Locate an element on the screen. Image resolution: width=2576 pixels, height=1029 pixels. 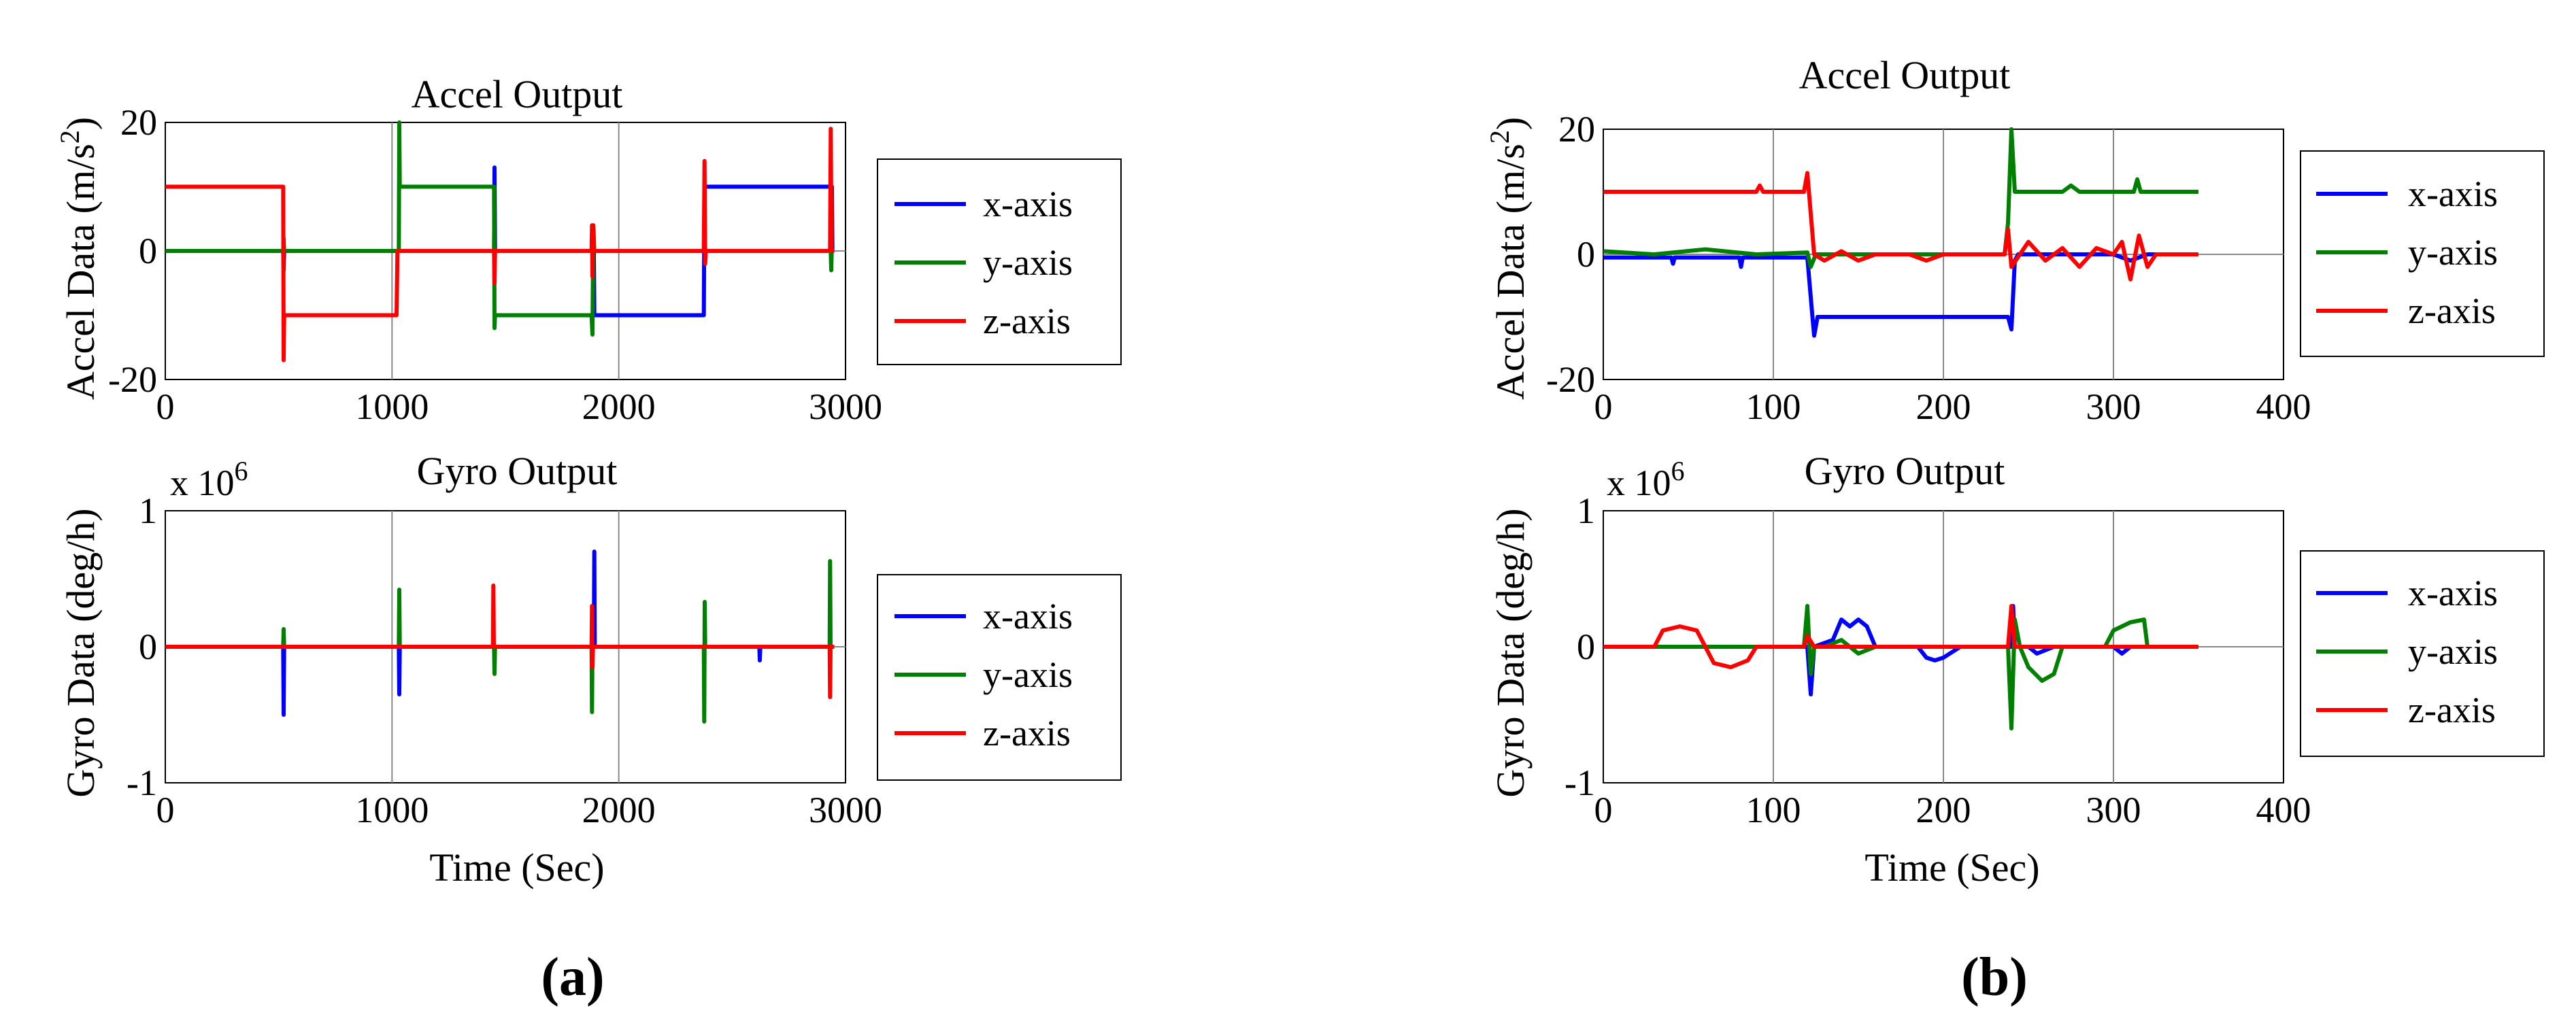
legend-box is located at coordinates (999, 678).